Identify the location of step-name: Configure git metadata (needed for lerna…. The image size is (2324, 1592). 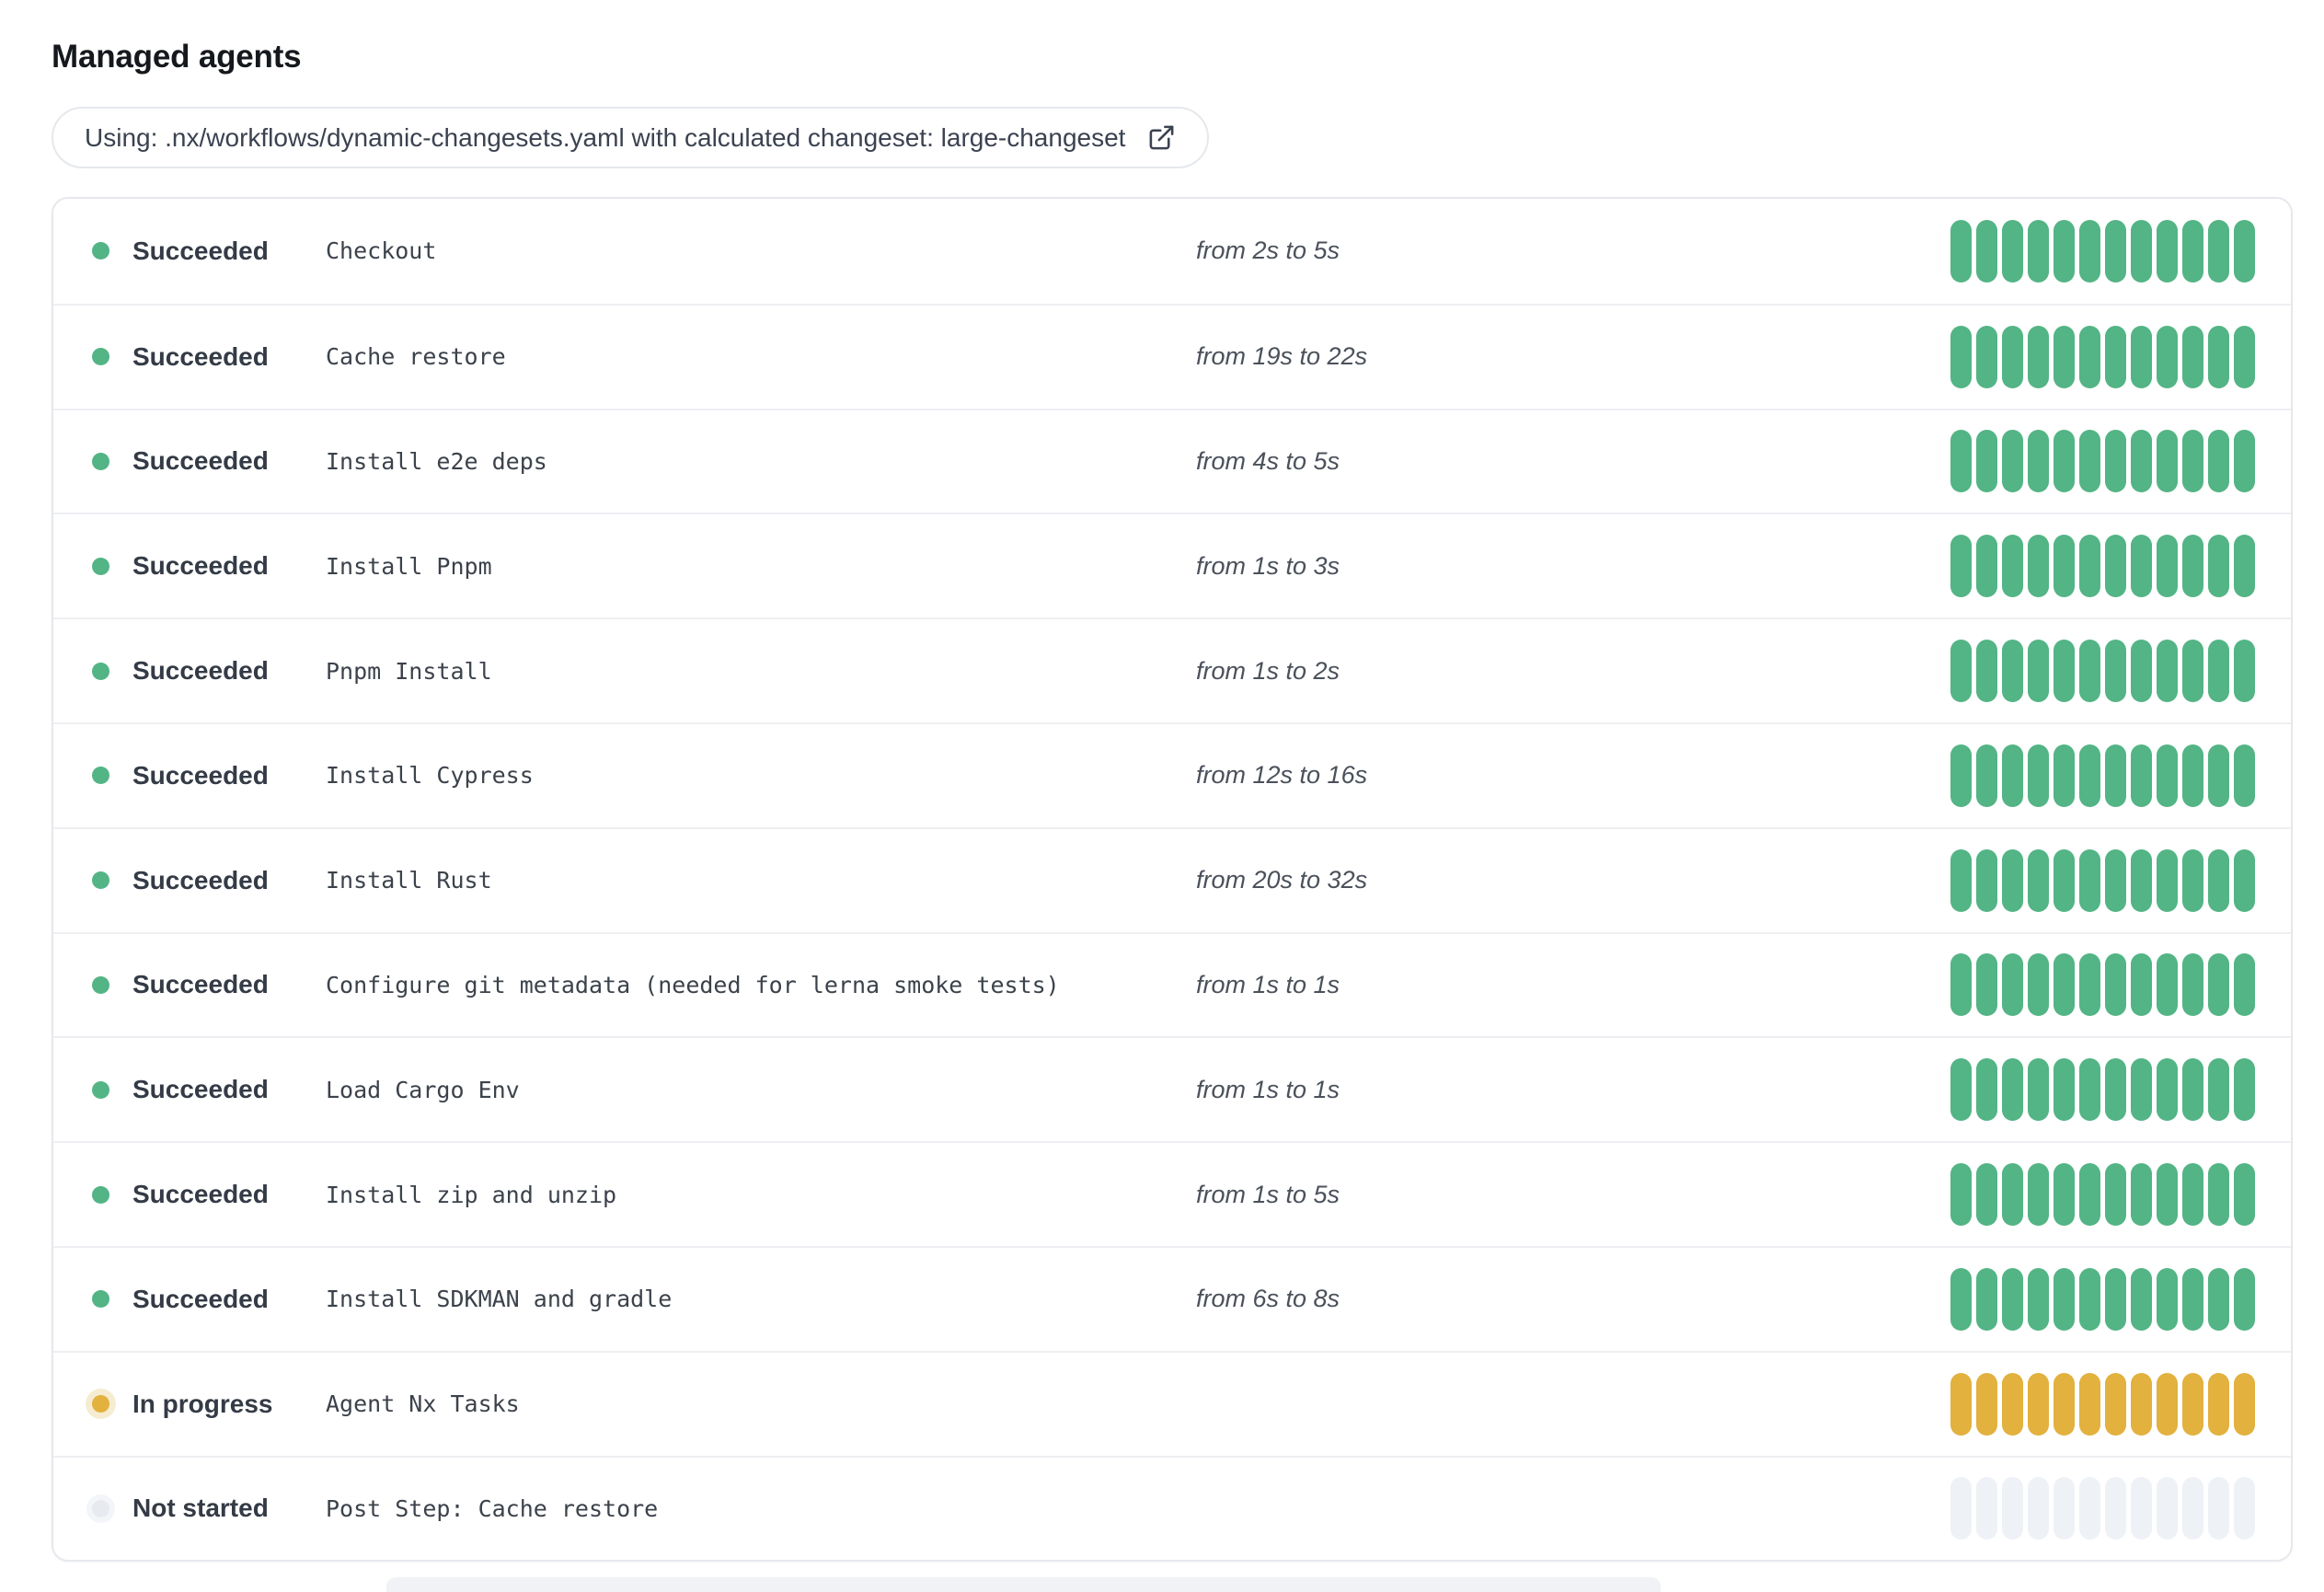
(693, 984).